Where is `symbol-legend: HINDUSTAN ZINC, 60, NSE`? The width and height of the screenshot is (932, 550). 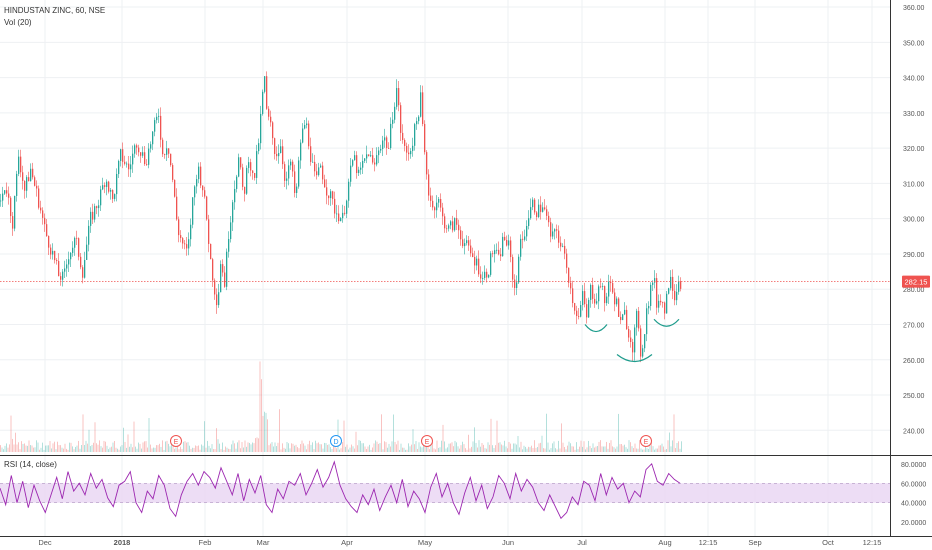 symbol-legend: HINDUSTAN ZINC, 60, NSE is located at coordinates (55, 10).